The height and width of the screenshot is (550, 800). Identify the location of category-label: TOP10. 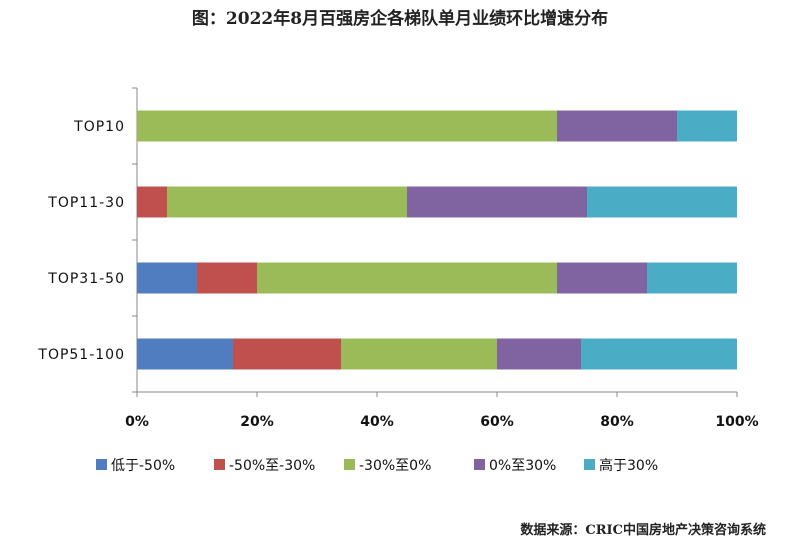
(99, 127).